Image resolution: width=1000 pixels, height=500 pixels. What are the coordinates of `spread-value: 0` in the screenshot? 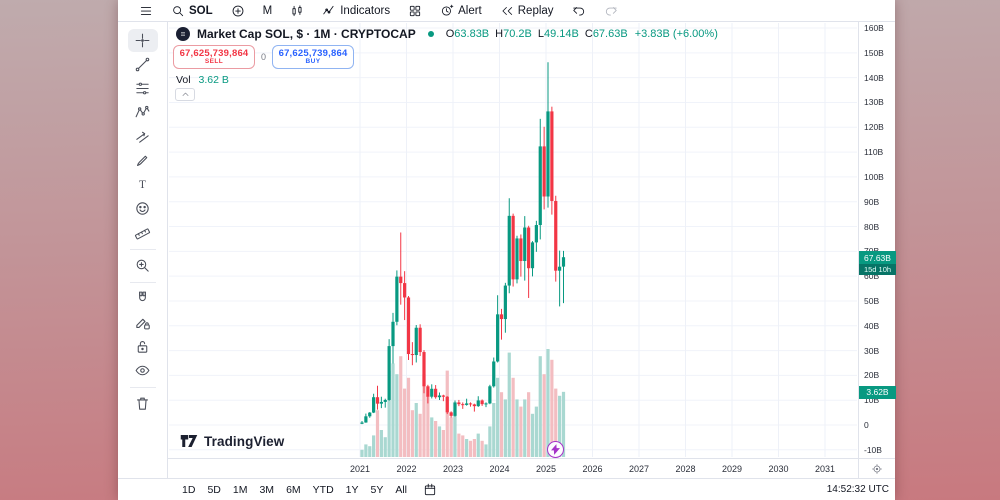 It's located at (264, 57).